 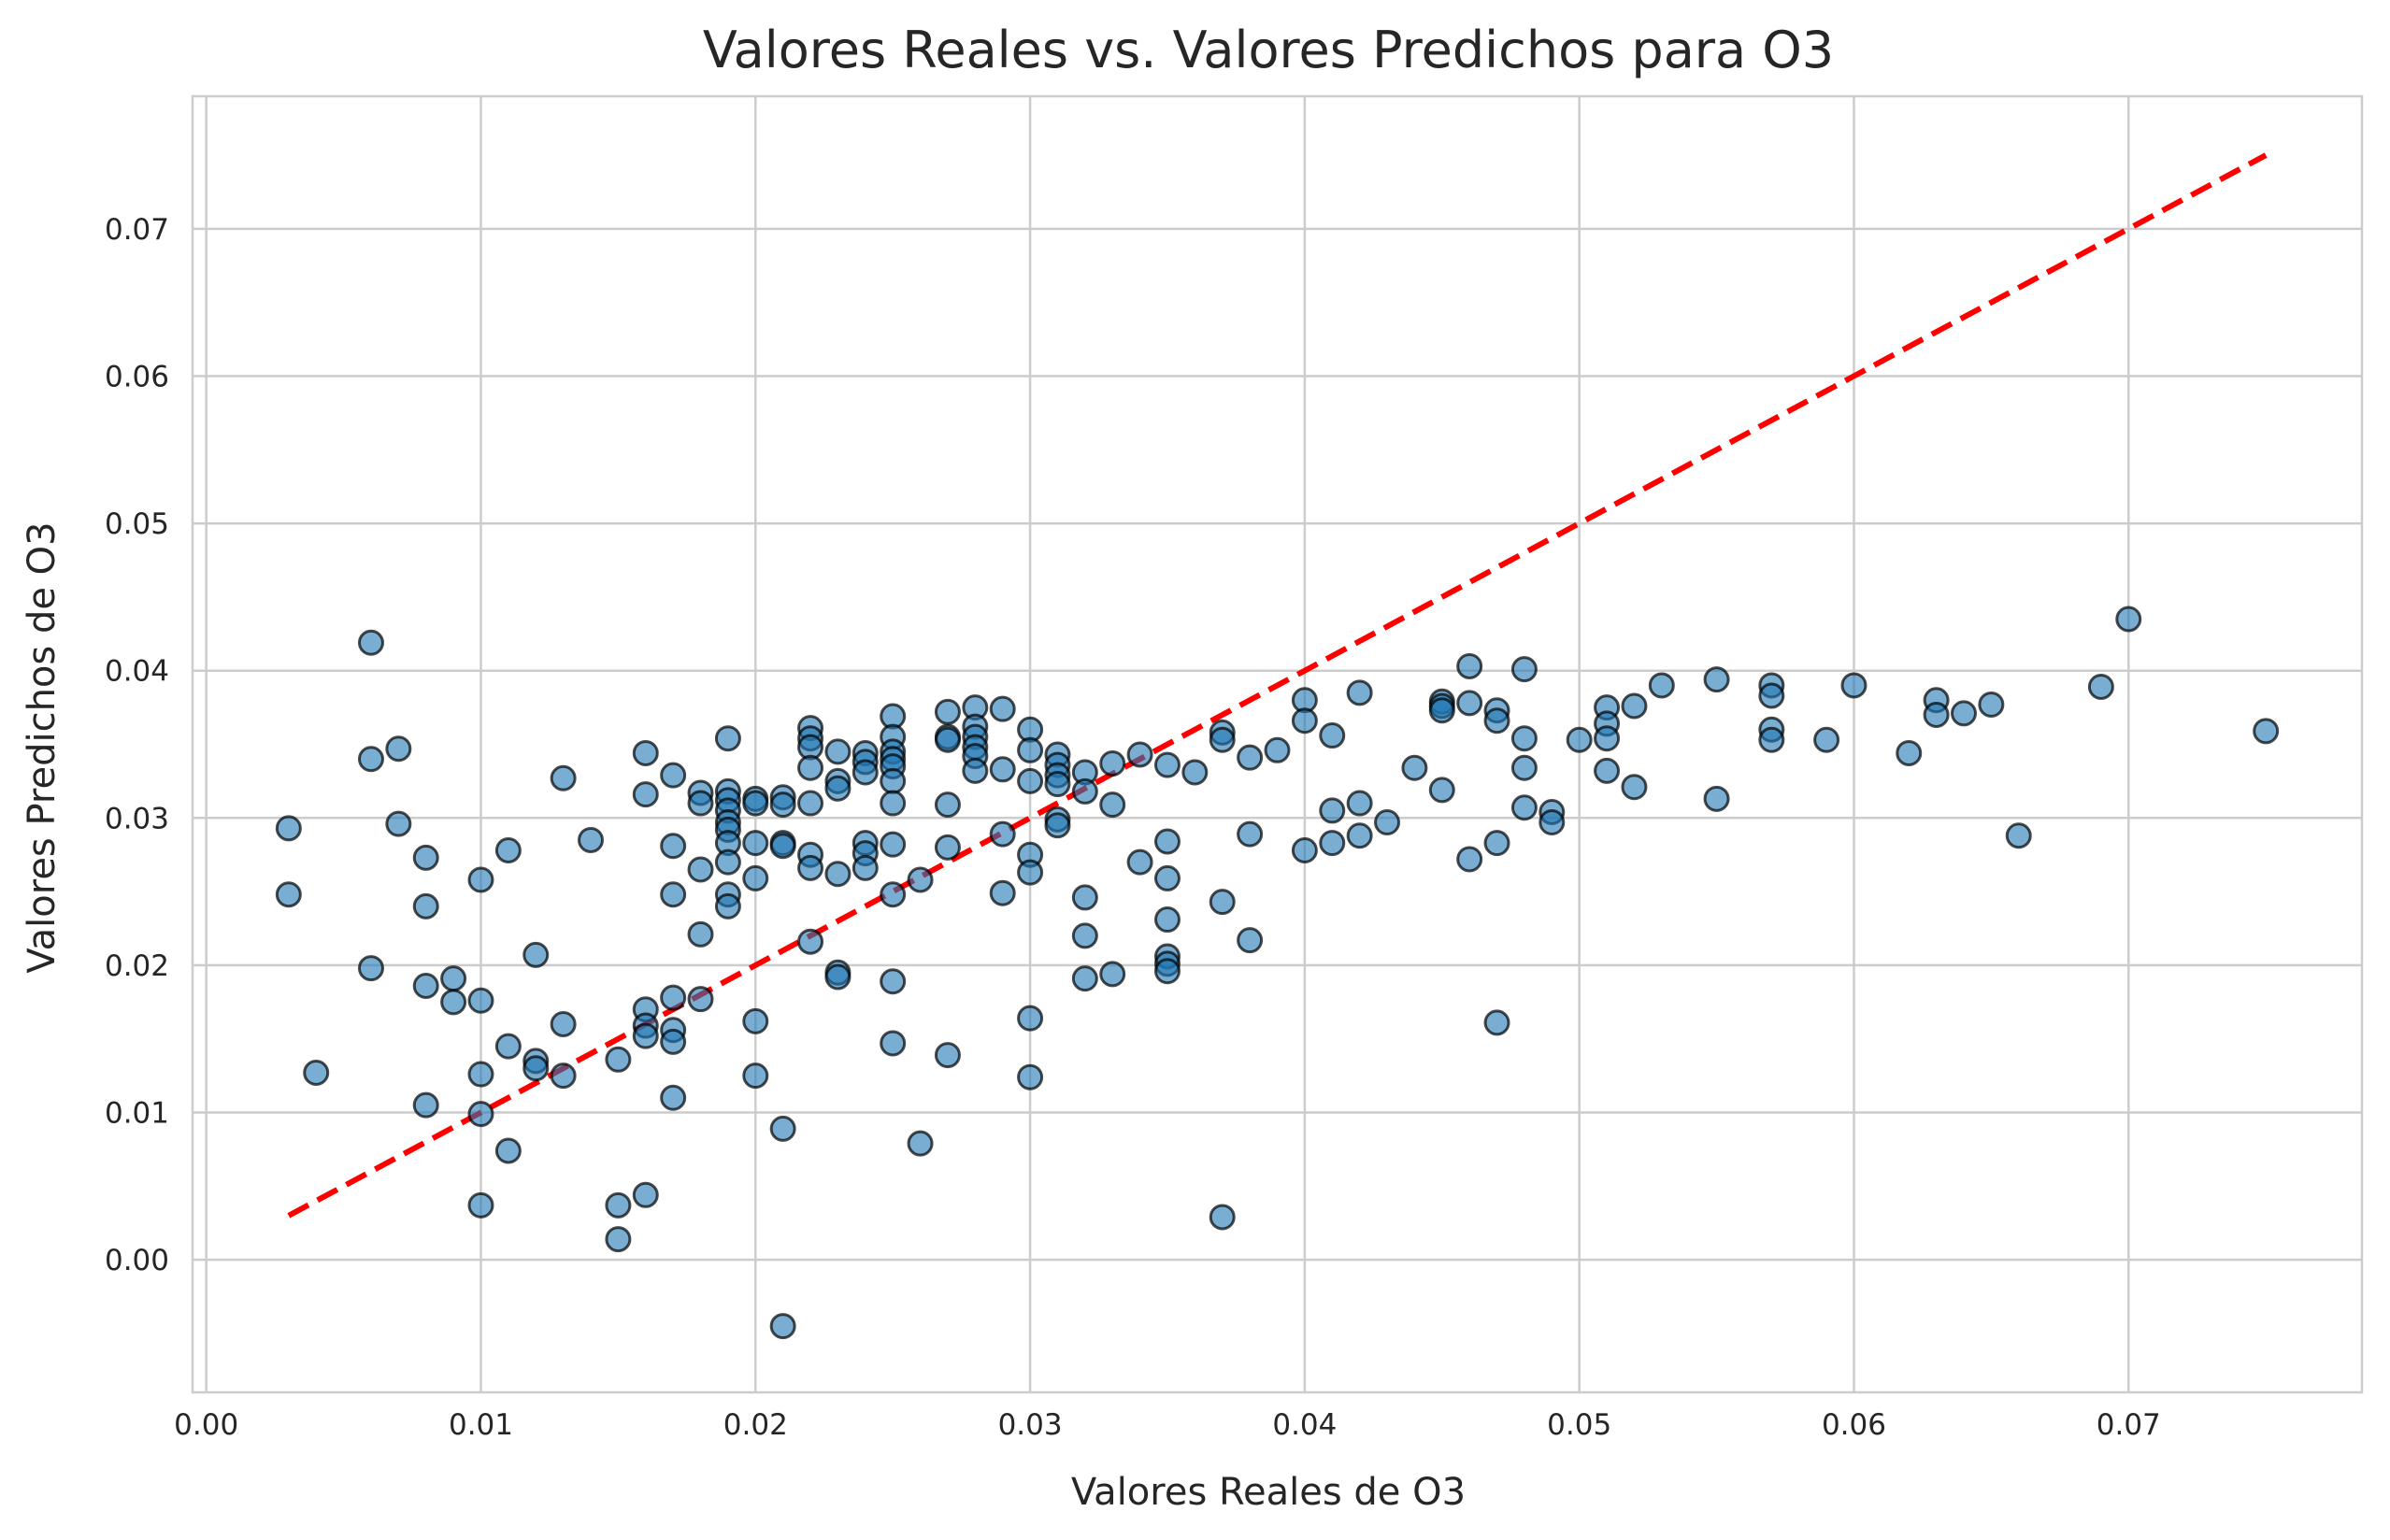 What do you see at coordinates (137, 1114) in the screenshot?
I see `y-tick-label: 0.01` at bounding box center [137, 1114].